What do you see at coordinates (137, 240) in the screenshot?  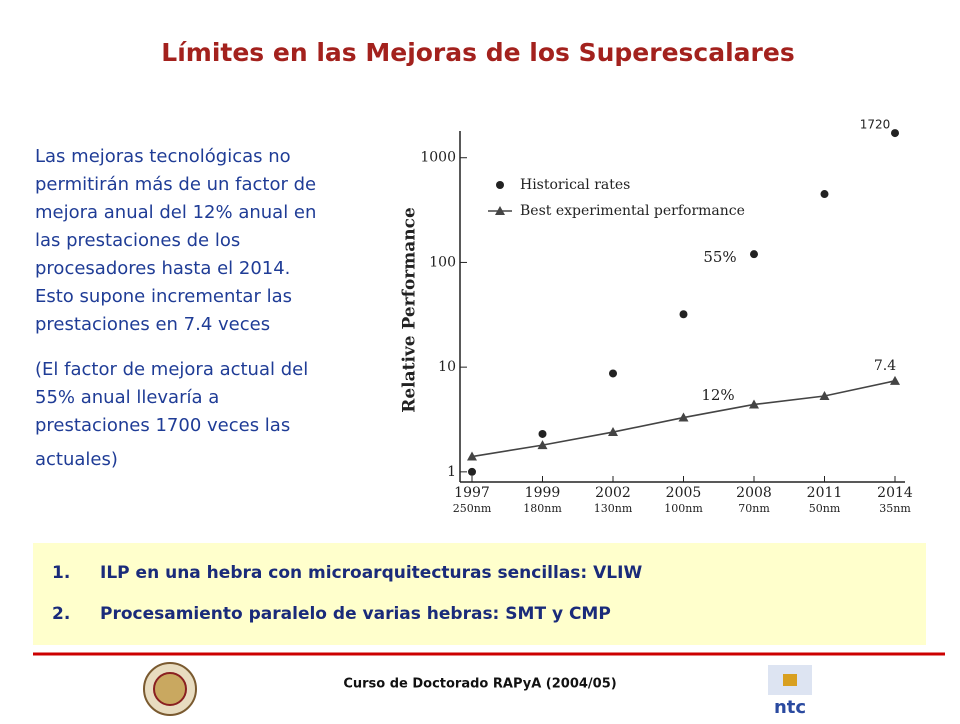 I see `paragraph-line: las prestaciones de los` at bounding box center [137, 240].